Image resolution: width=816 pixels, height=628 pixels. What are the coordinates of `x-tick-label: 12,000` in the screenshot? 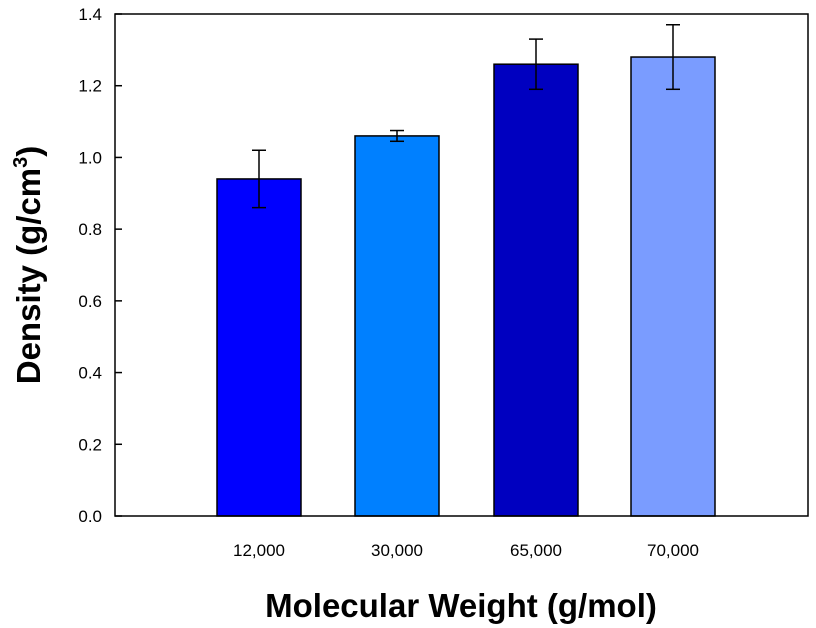 It's located at (259, 550).